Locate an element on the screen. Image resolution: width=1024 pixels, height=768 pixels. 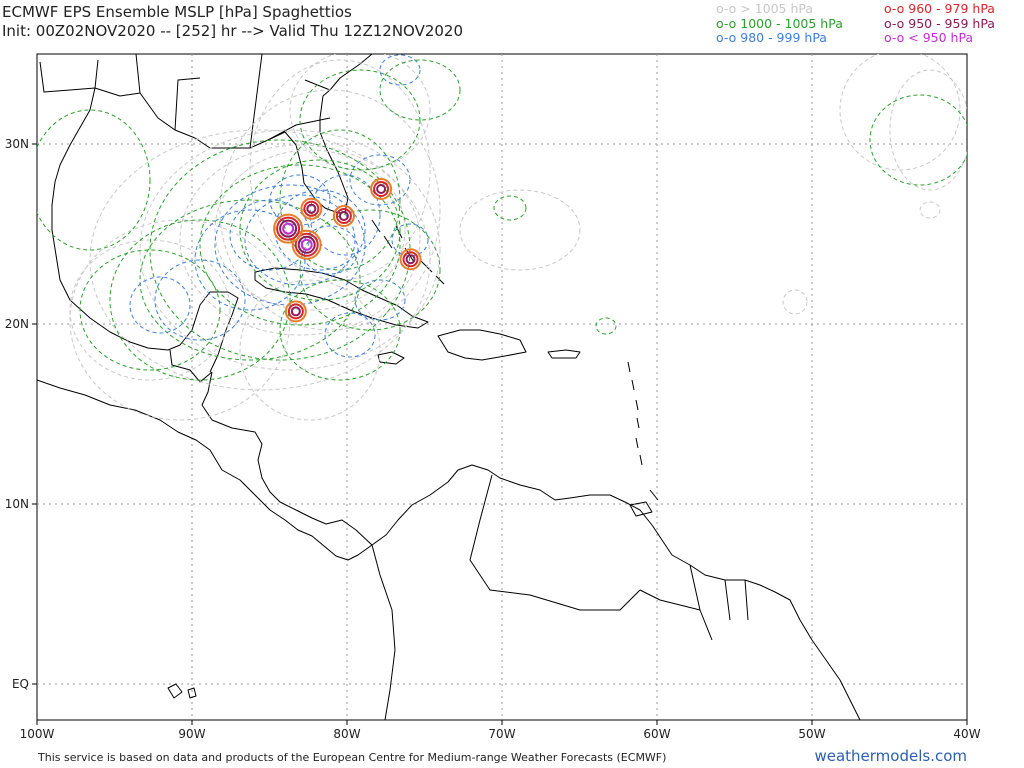
central-america-pacific is located at coordinates (204, 470).